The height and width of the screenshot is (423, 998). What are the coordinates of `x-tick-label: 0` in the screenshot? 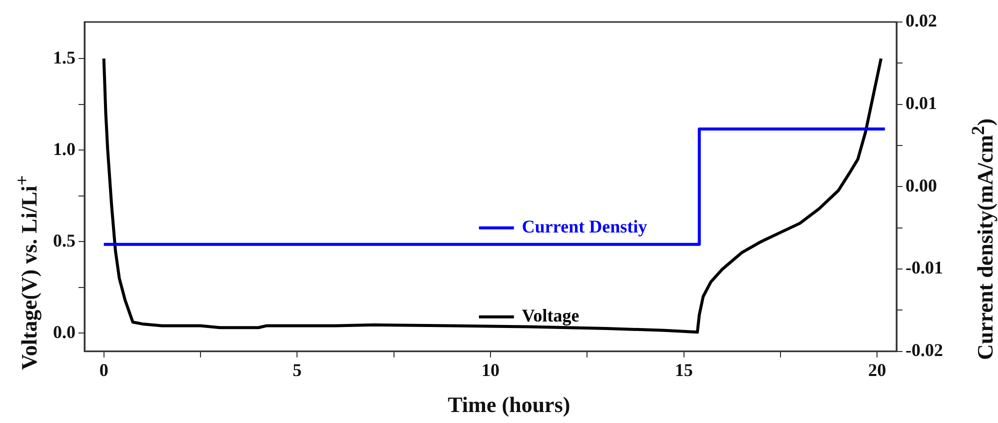 It's located at (103, 370).